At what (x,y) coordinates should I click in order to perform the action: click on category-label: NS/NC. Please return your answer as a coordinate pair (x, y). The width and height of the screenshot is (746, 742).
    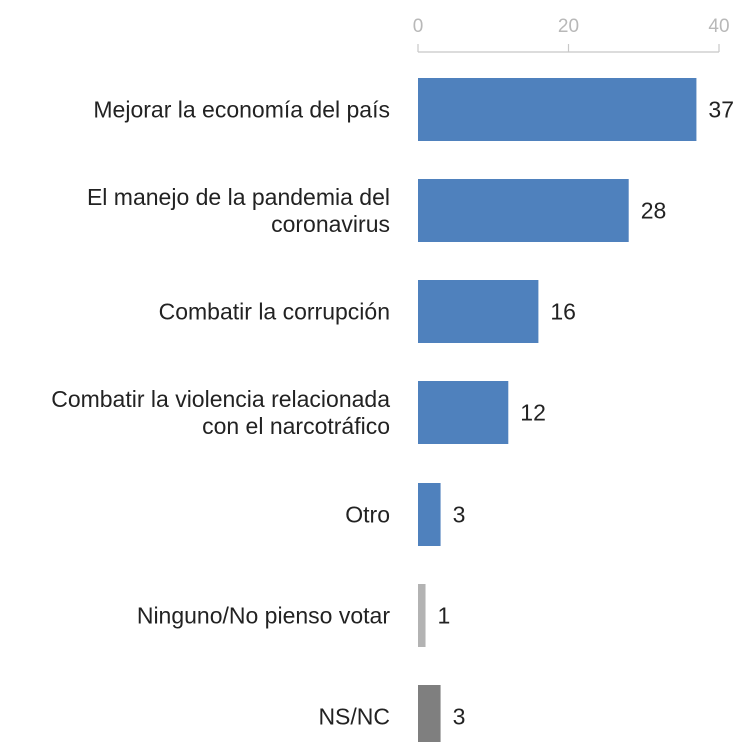
    Looking at the image, I should click on (354, 717).